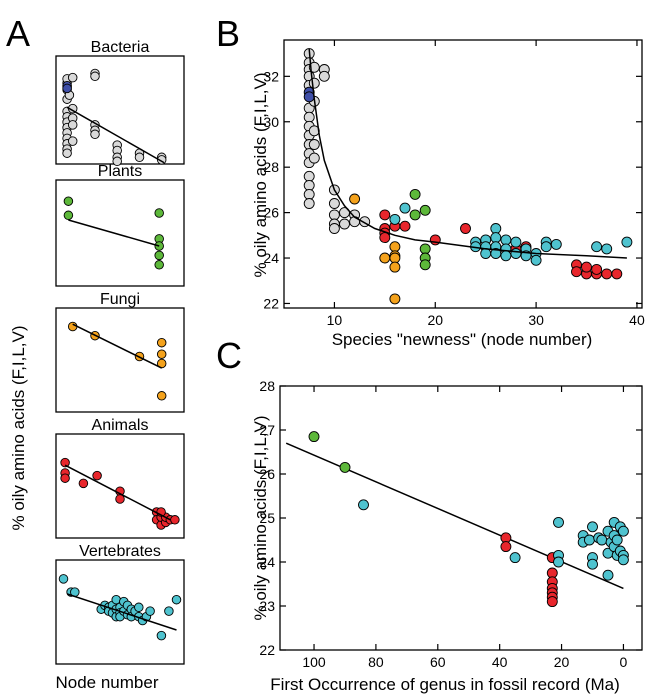  What do you see at coordinates (438, 662) in the screenshot?
I see `panel-c-xtick-label: 60` at bounding box center [438, 662].